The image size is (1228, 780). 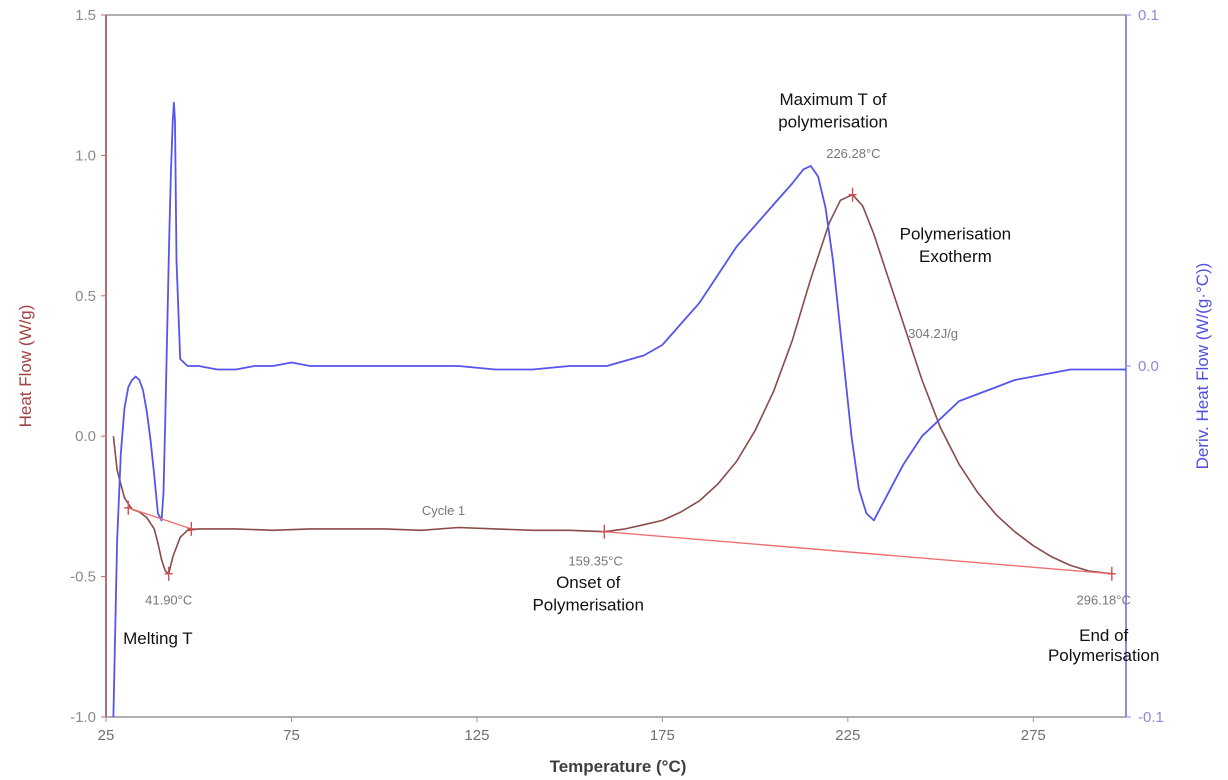 I want to click on y-right-tick-label: -0.1, so click(x=1151, y=717).